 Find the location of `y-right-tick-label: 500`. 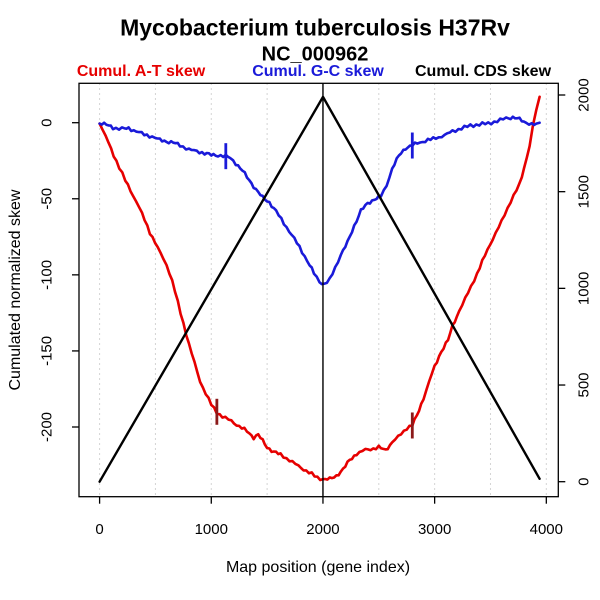

y-right-tick-label: 500 is located at coordinates (584, 384).